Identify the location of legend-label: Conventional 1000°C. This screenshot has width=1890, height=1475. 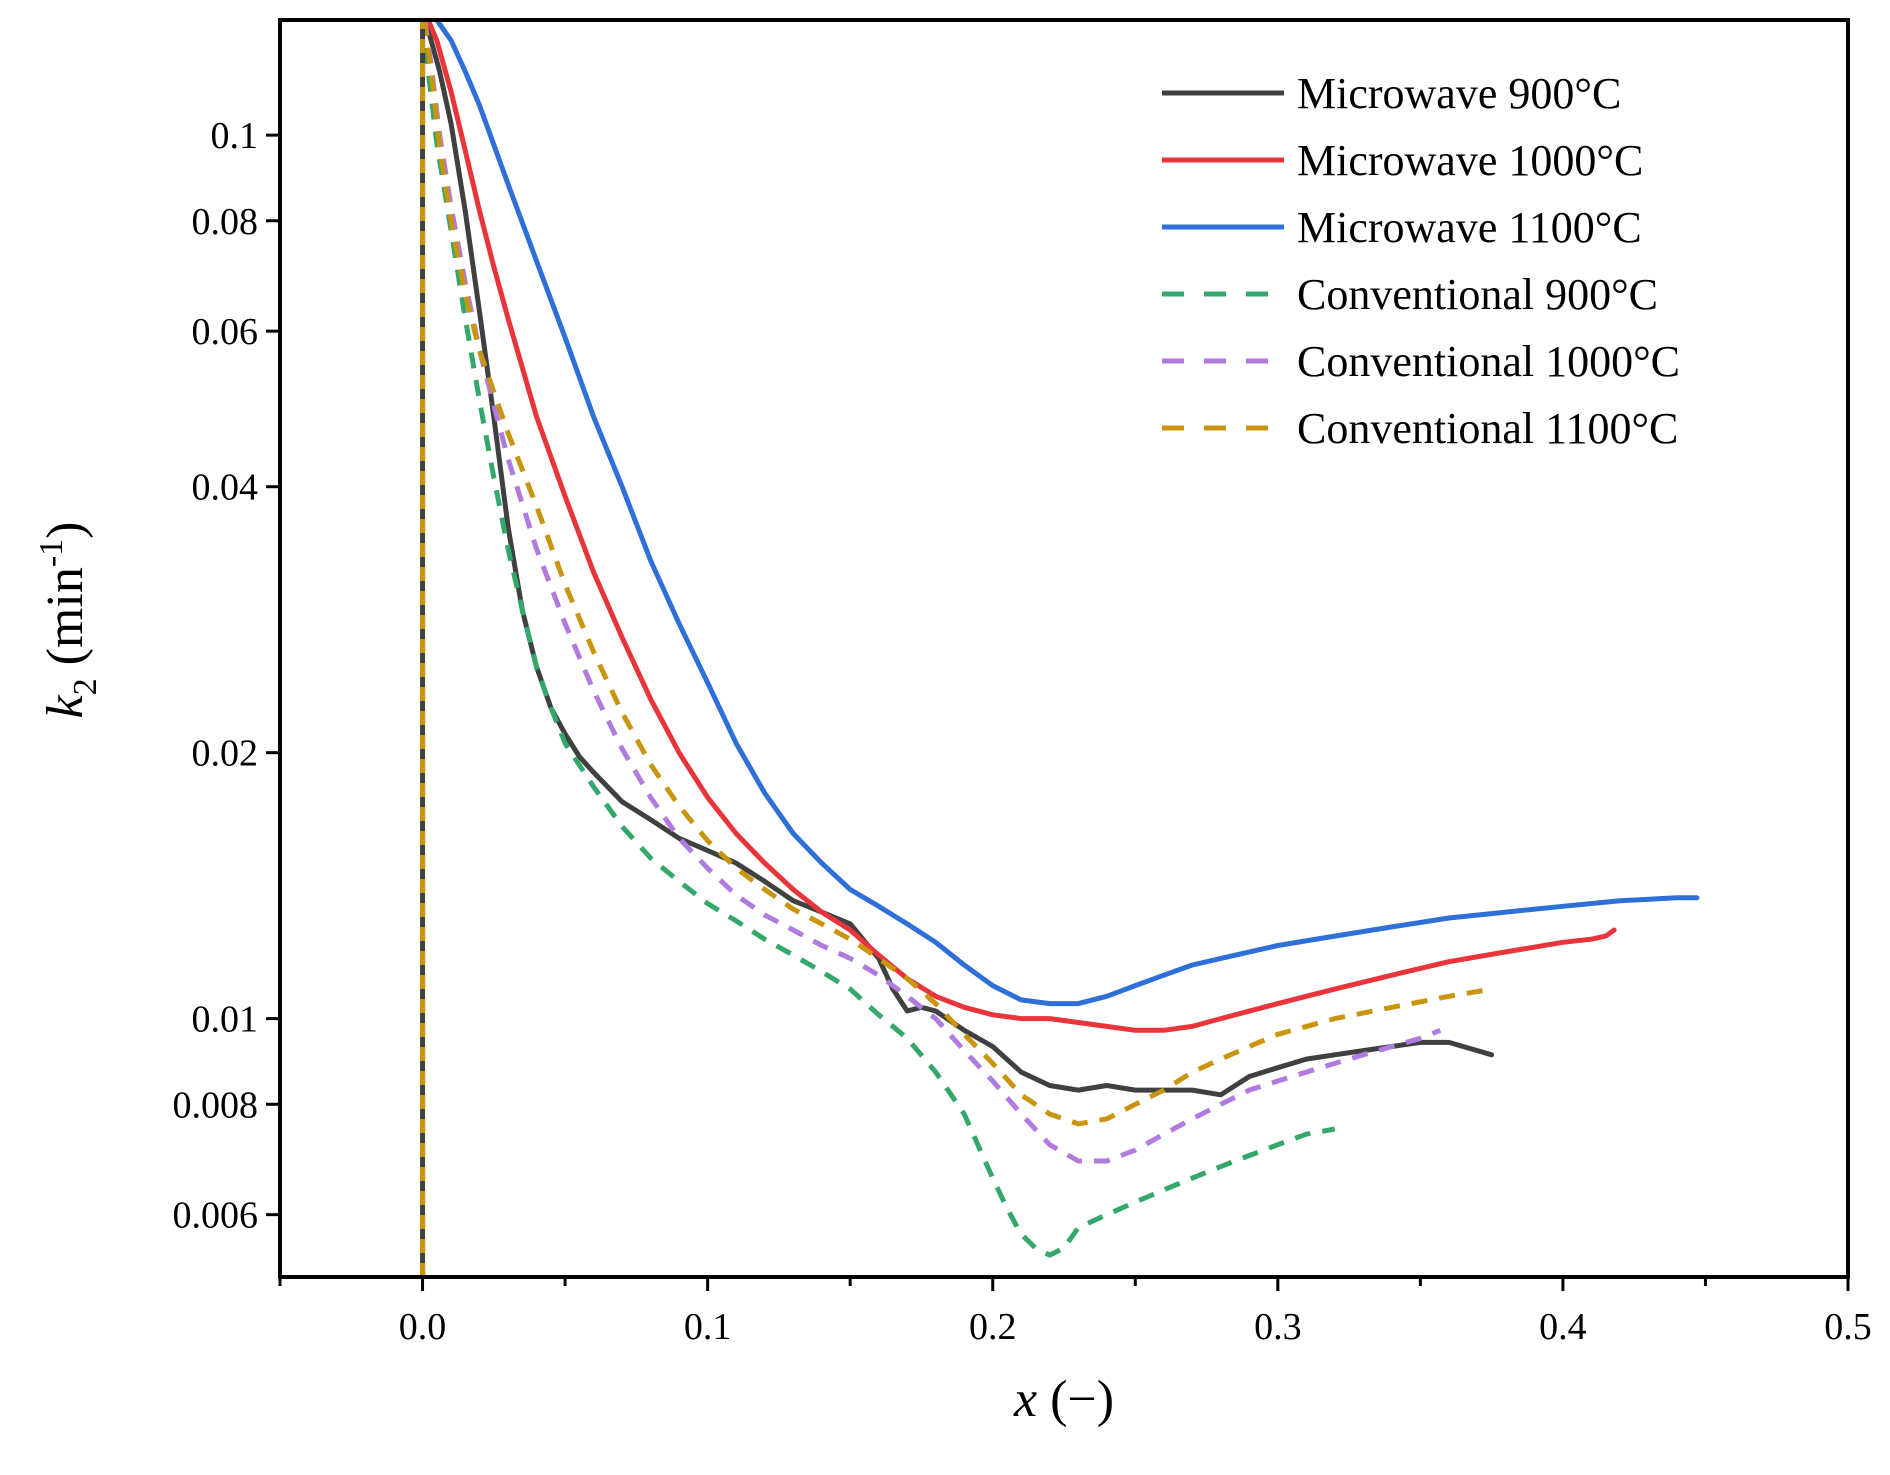
(1488, 361).